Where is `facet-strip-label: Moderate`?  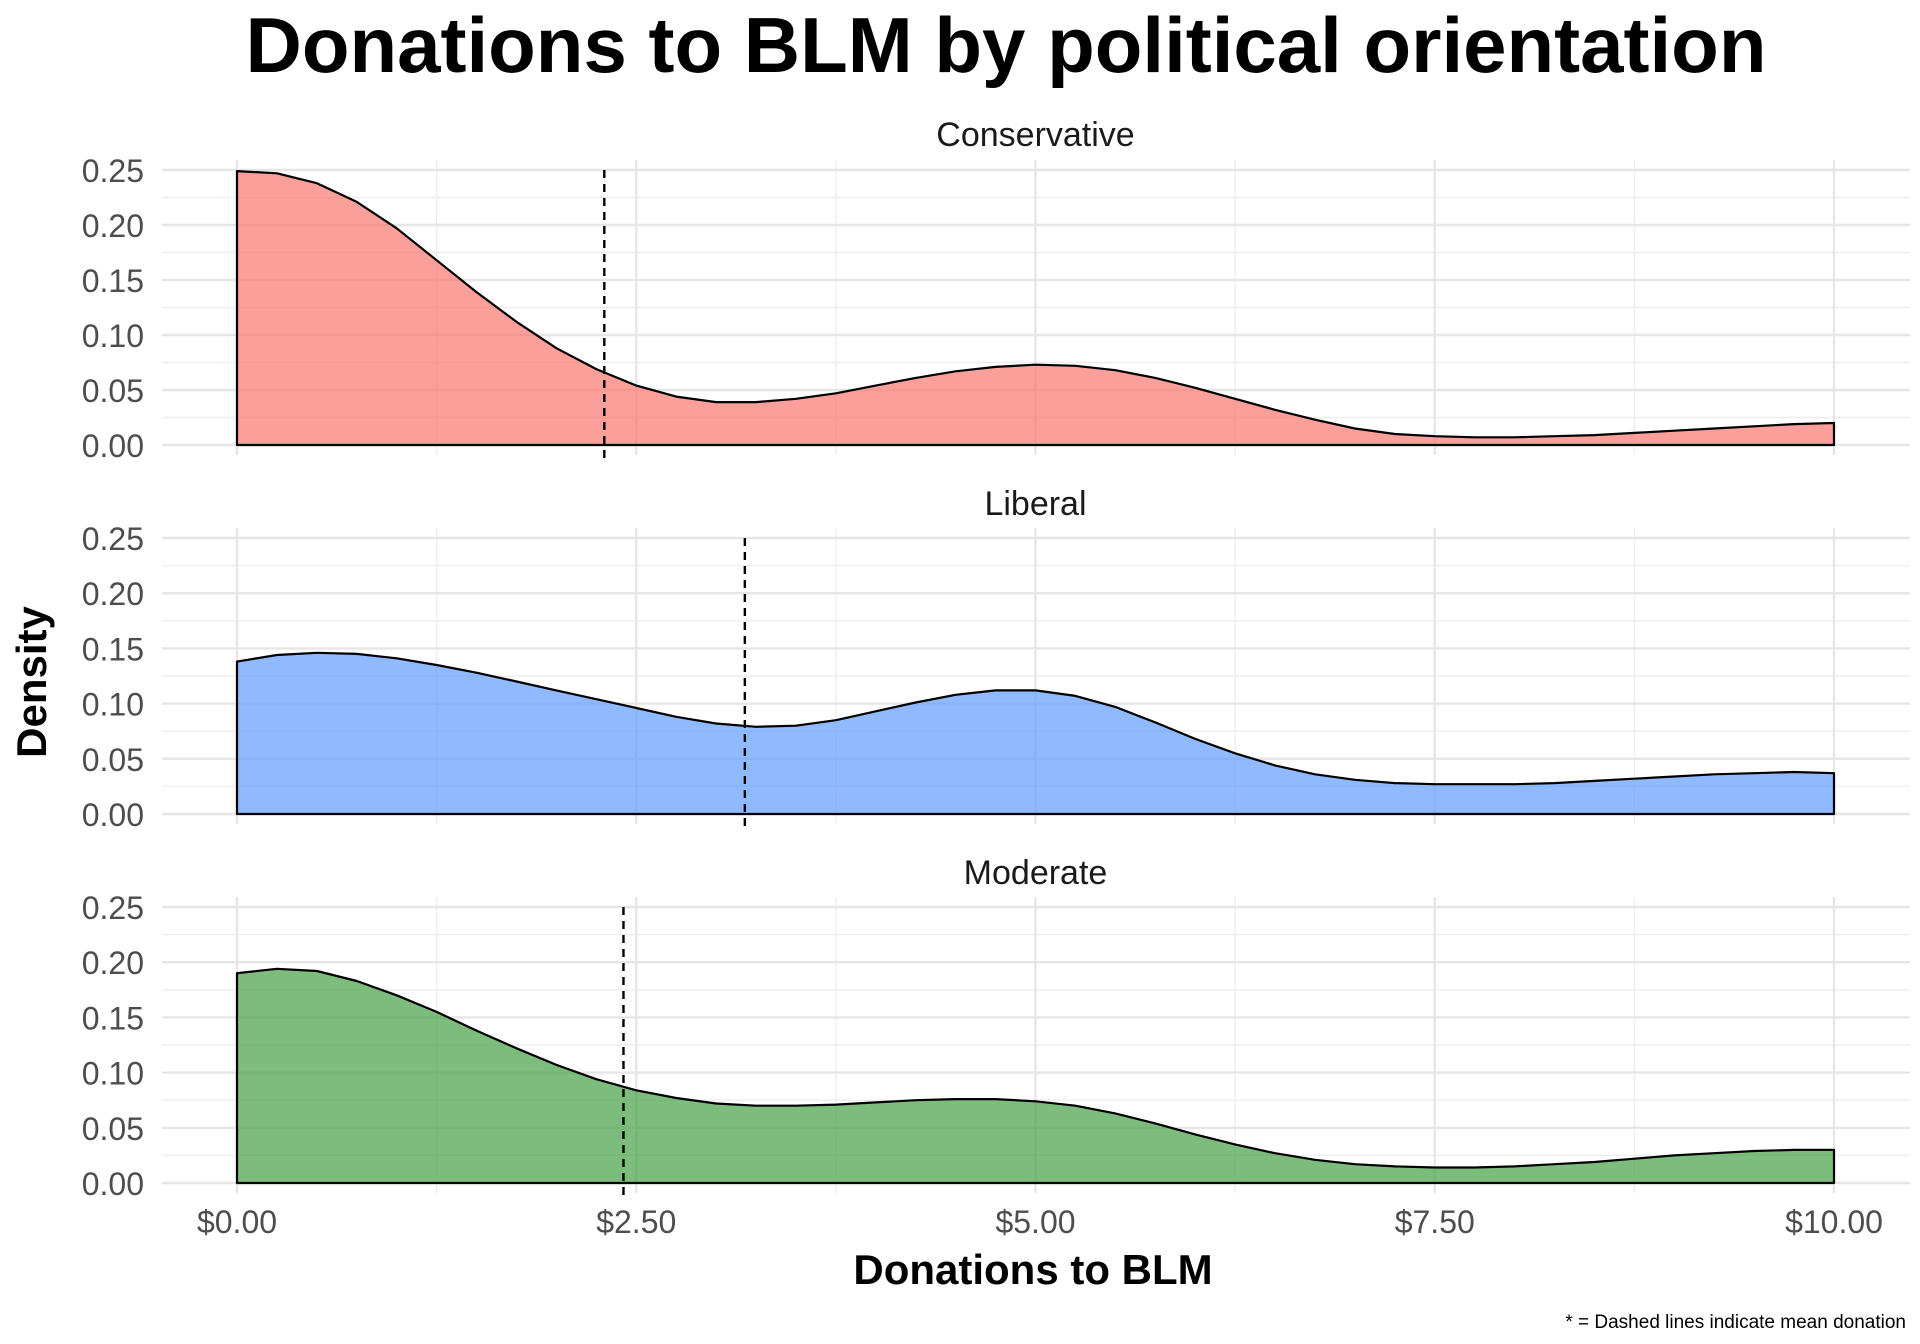 facet-strip-label: Moderate is located at coordinates (1036, 873).